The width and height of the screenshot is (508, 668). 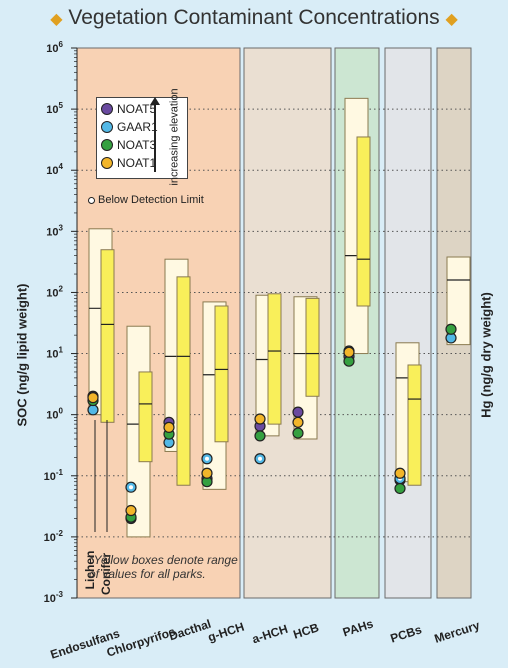 What do you see at coordinates (312, 347) in the screenshot?
I see `conifer-box-hcb` at bounding box center [312, 347].